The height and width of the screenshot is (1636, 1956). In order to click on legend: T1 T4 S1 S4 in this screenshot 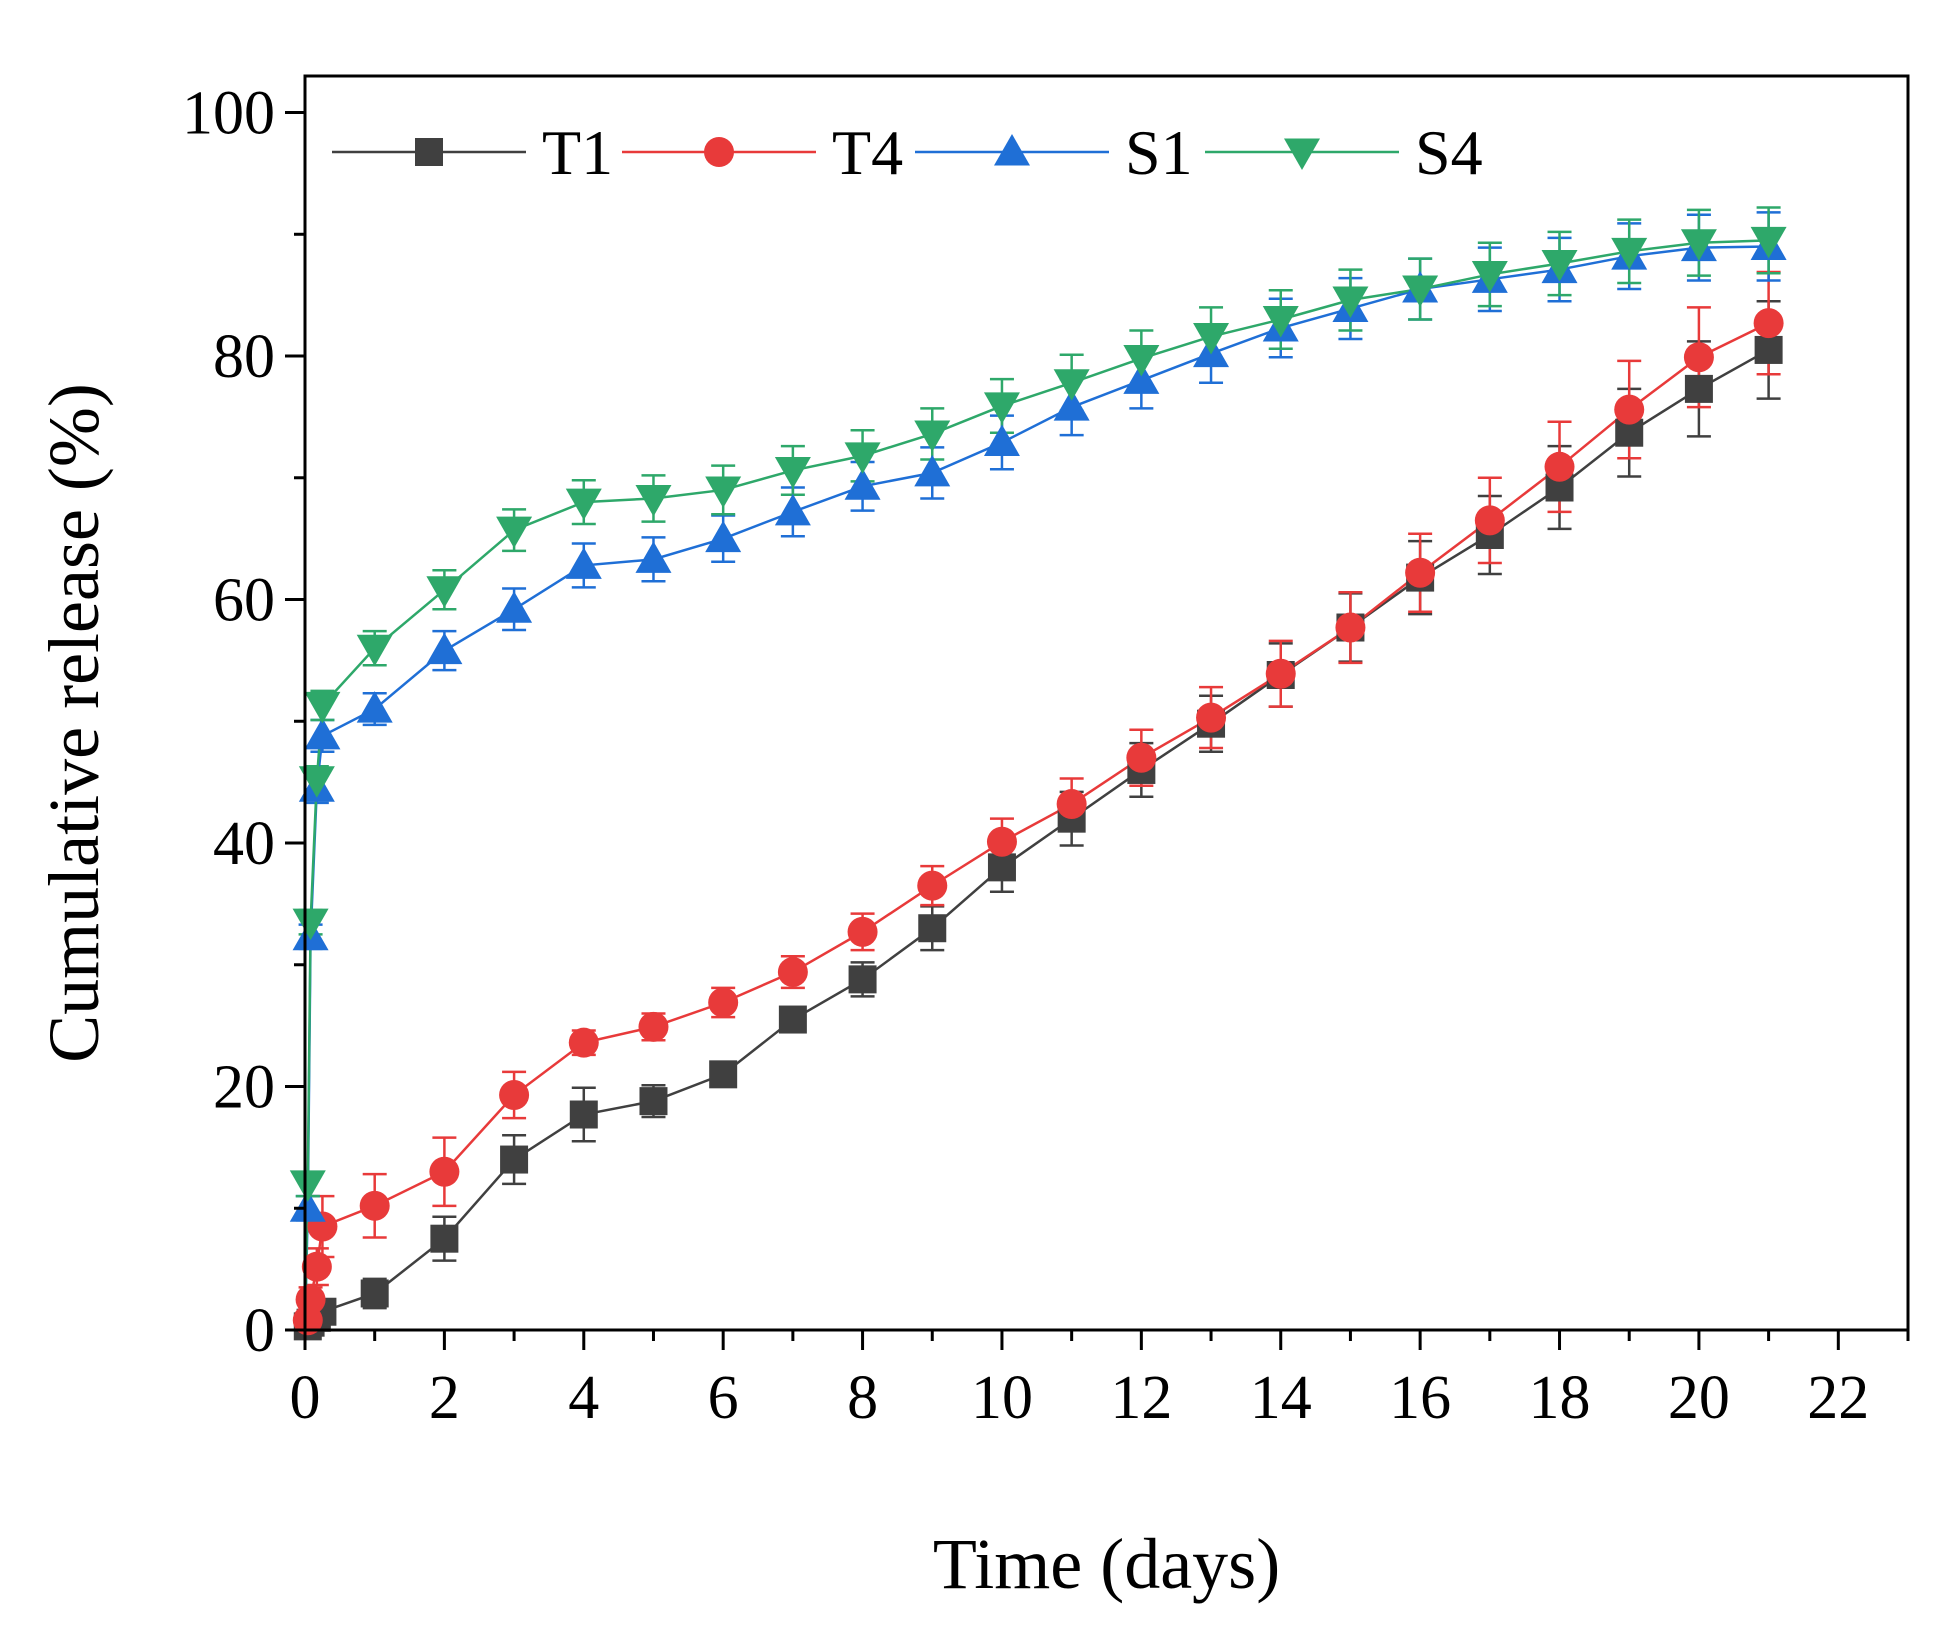, I will do `click(907, 152)`.